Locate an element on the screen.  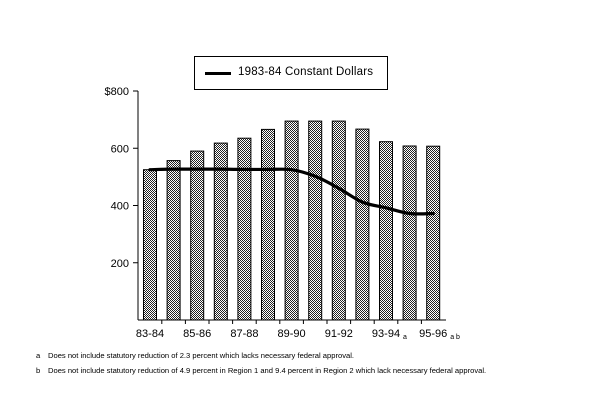
y-axis-ticks: 200 400 600 $800 is located at coordinates (121, 178).